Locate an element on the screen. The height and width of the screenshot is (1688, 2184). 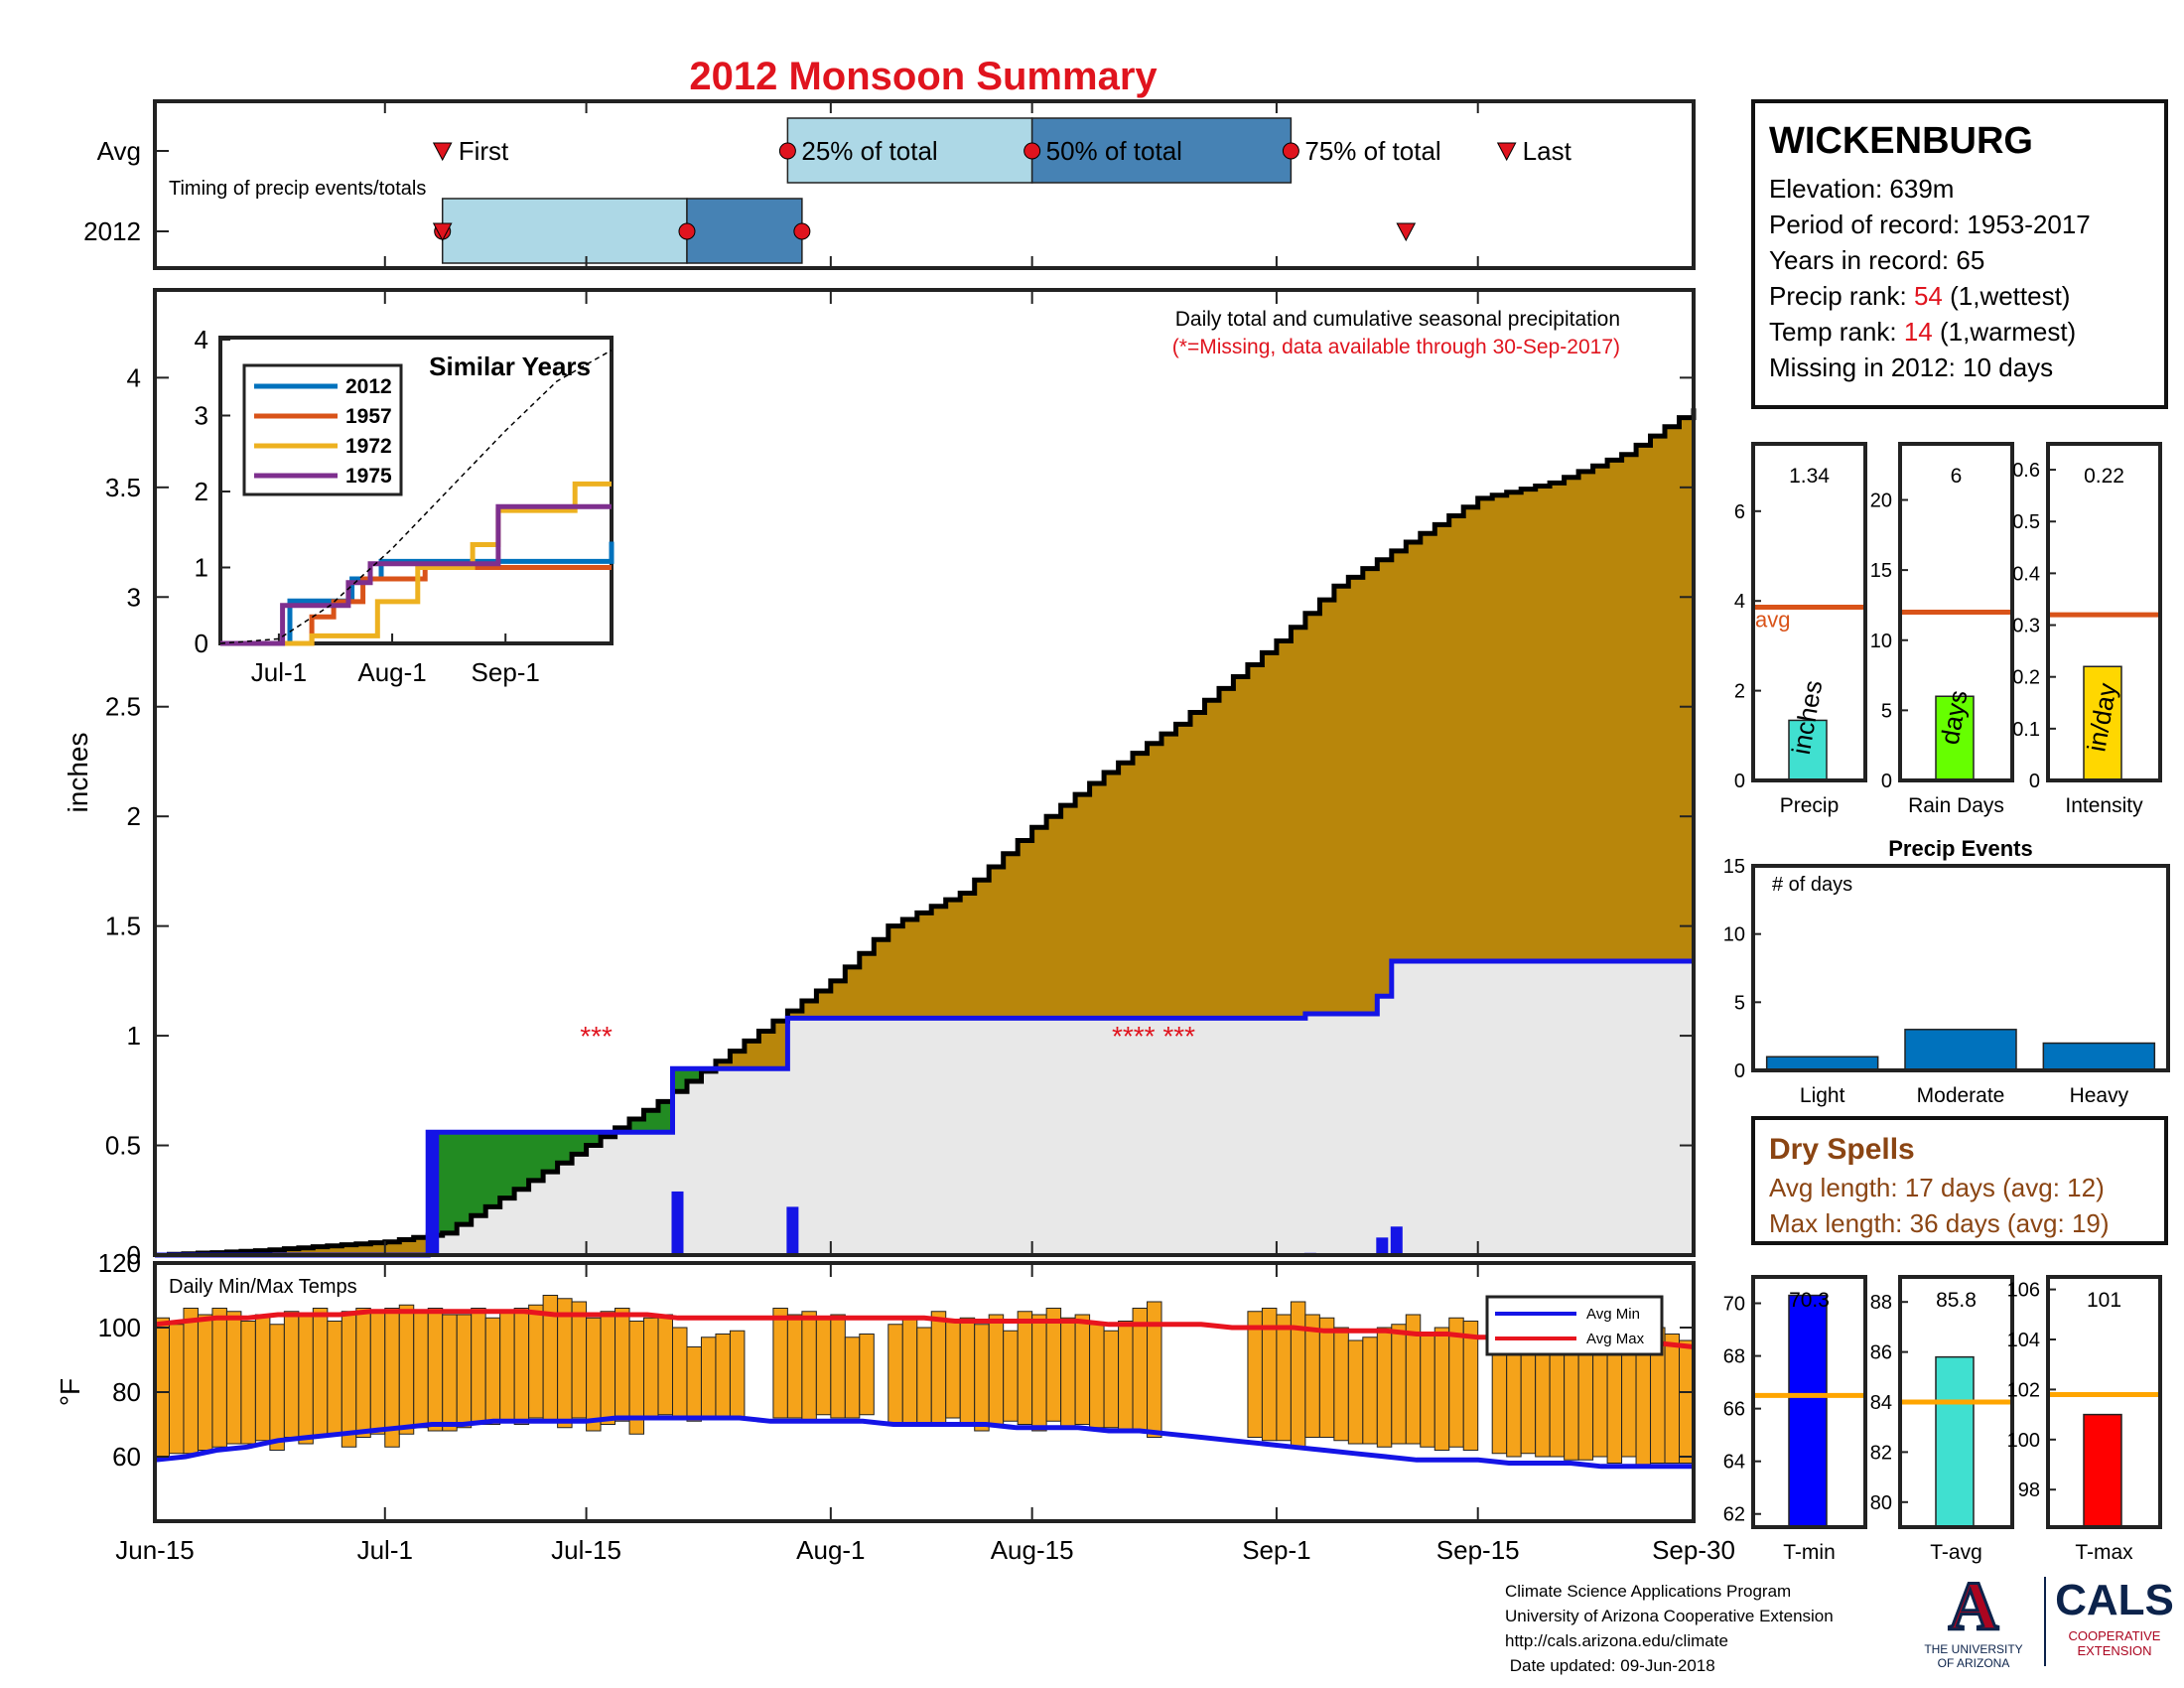
station-elevation: Elevation: 639m is located at coordinates (1862, 189).